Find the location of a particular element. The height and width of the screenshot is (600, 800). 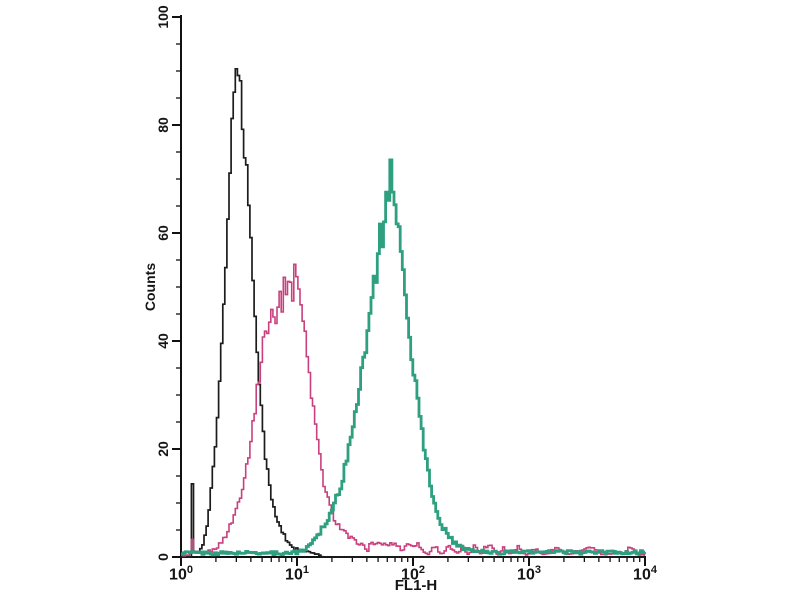

x-tick-label: 10¹ is located at coordinates (297, 574).